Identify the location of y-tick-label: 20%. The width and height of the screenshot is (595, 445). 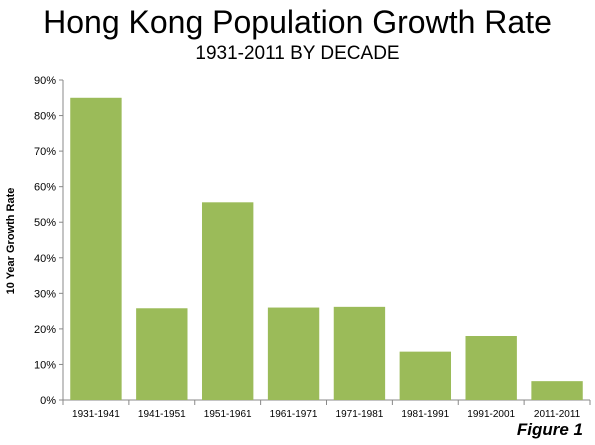
(45, 330).